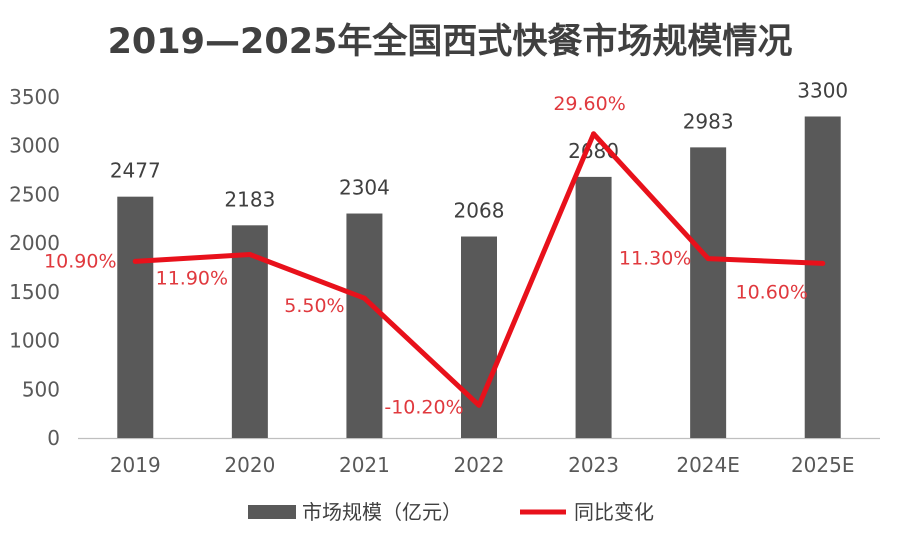 The image size is (900, 534). Describe the element at coordinates (364, 188) in the screenshot. I see `bar-value-label-2021: 2304` at that location.